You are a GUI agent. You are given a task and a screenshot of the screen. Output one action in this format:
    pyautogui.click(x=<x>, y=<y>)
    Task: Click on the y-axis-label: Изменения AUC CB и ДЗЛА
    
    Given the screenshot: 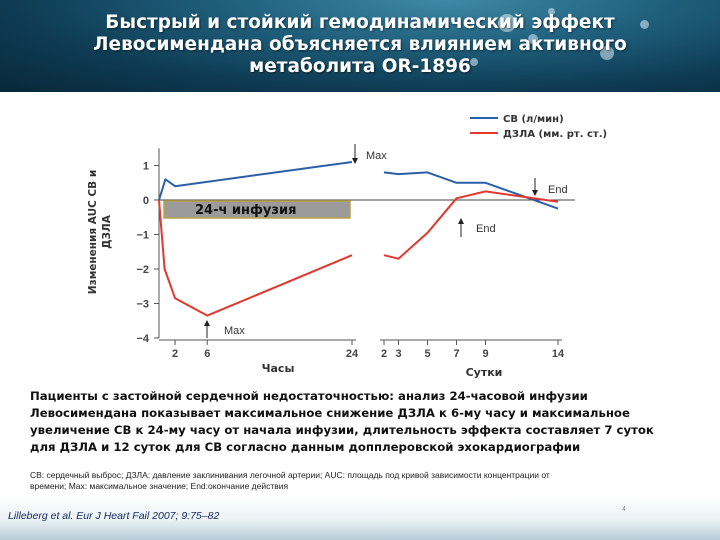 What is the action you would take?
    pyautogui.click(x=100, y=232)
    